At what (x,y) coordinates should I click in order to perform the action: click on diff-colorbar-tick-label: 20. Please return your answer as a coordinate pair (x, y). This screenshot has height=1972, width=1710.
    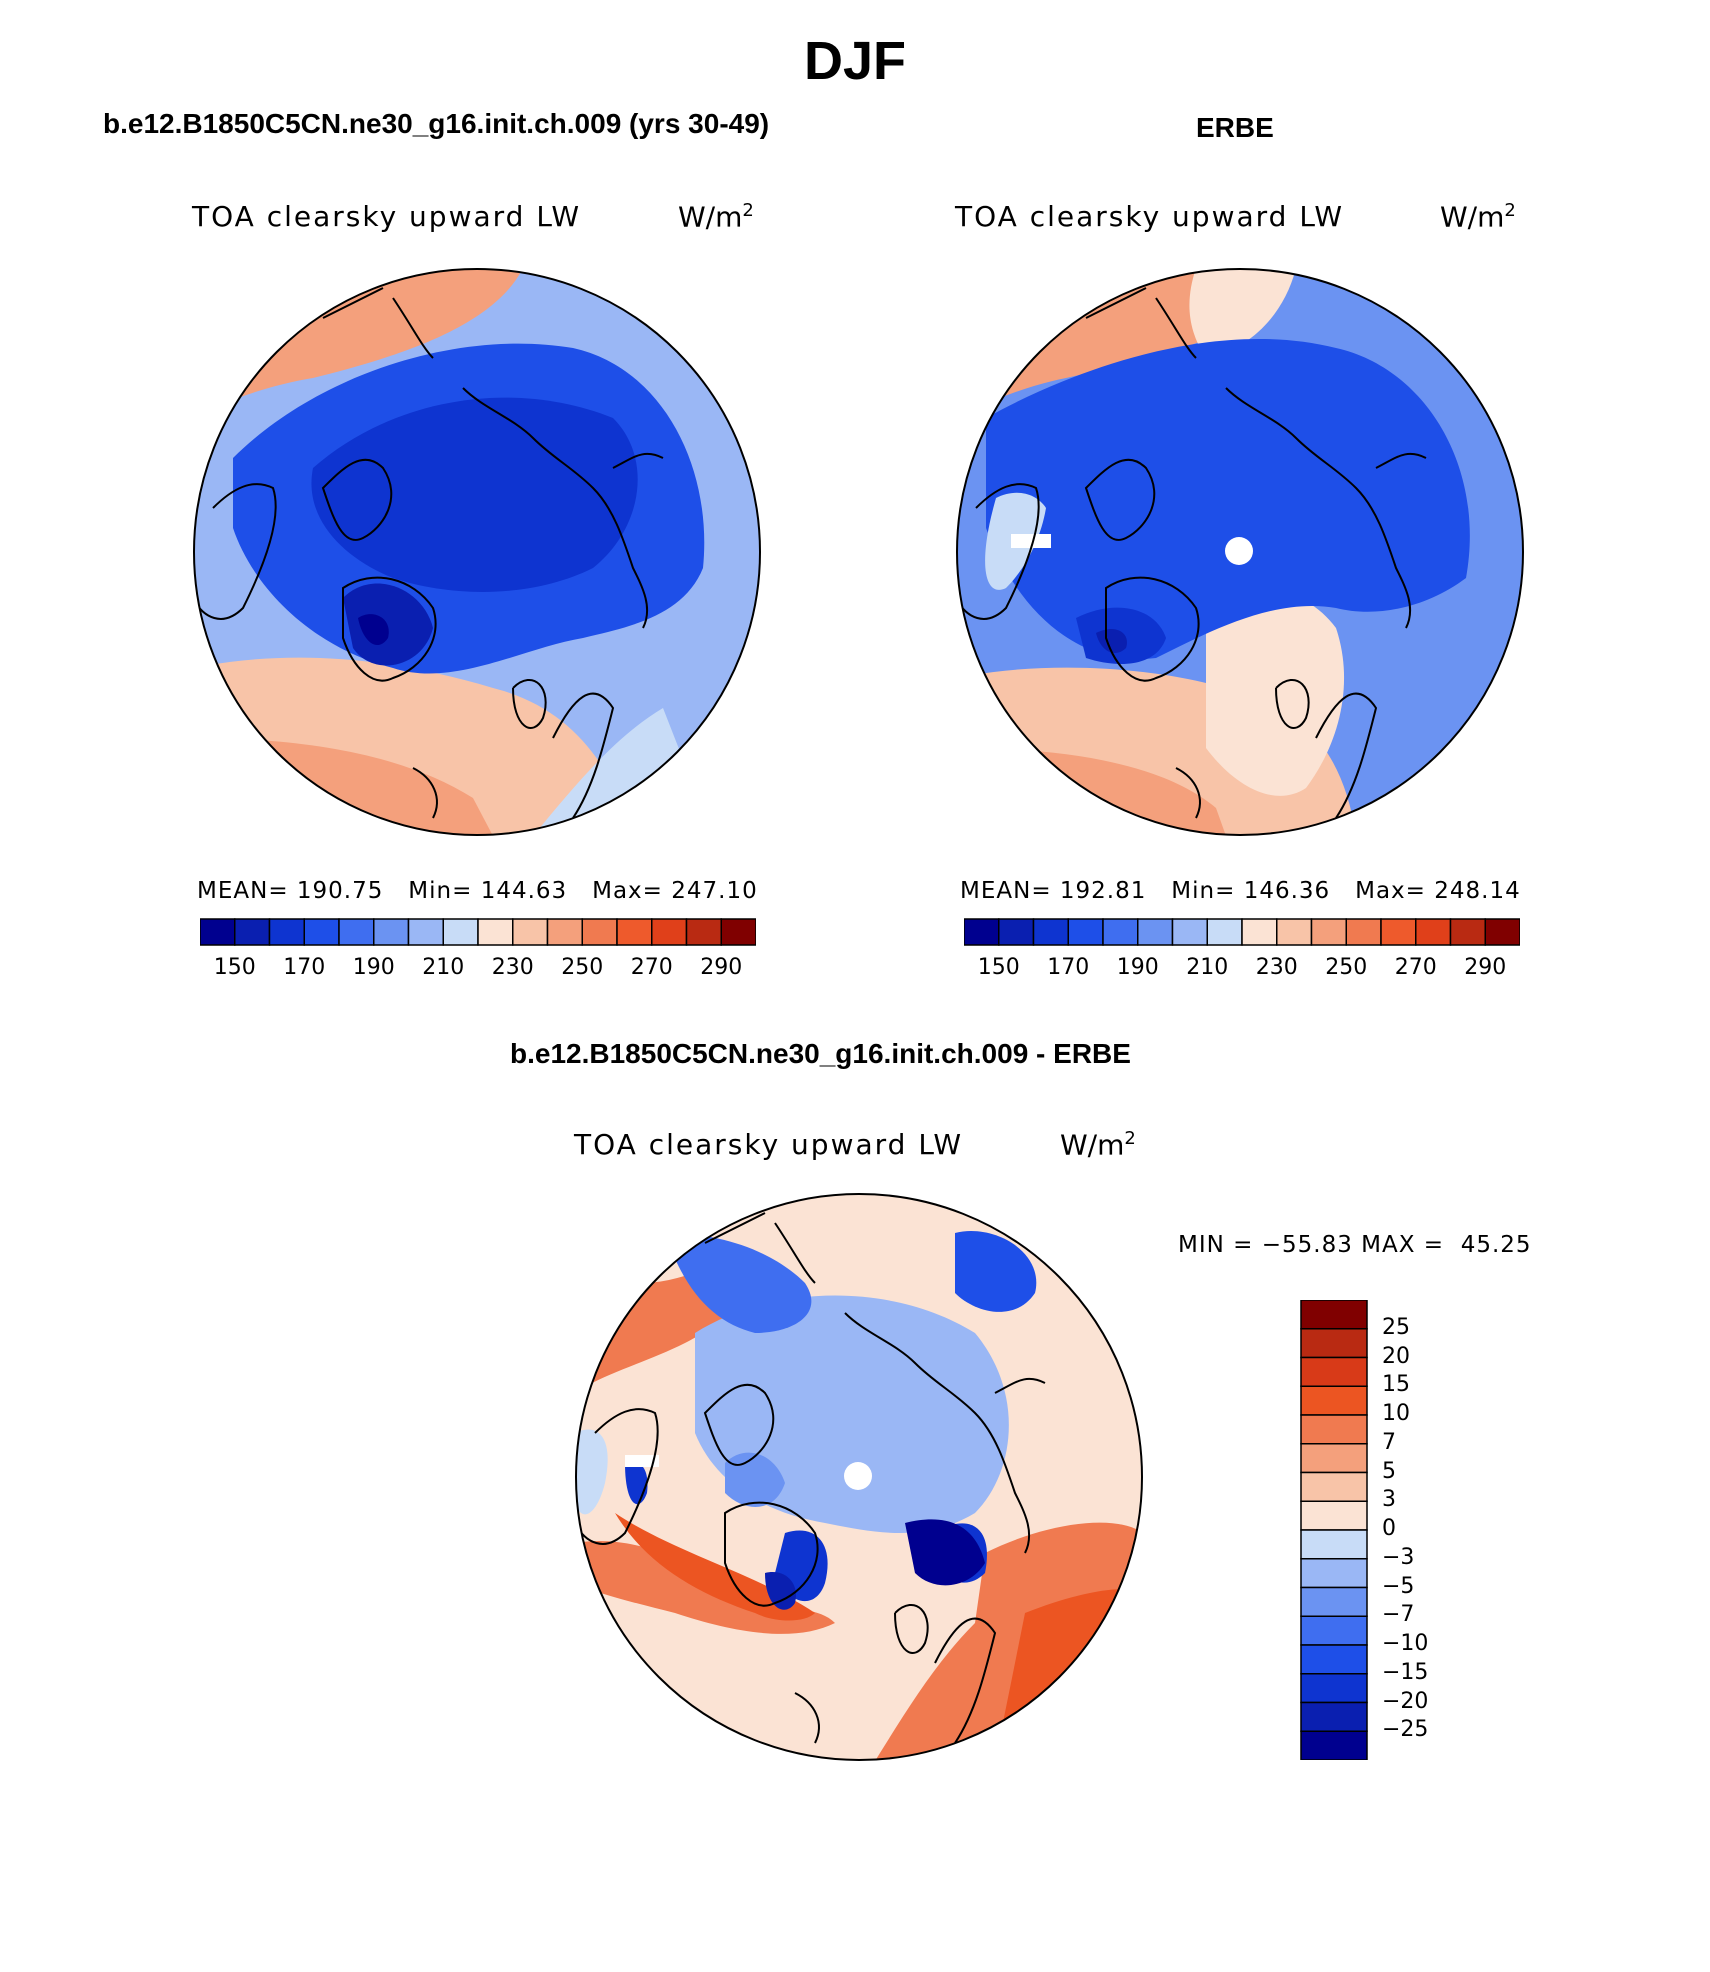
    Looking at the image, I should click on (1396, 1356).